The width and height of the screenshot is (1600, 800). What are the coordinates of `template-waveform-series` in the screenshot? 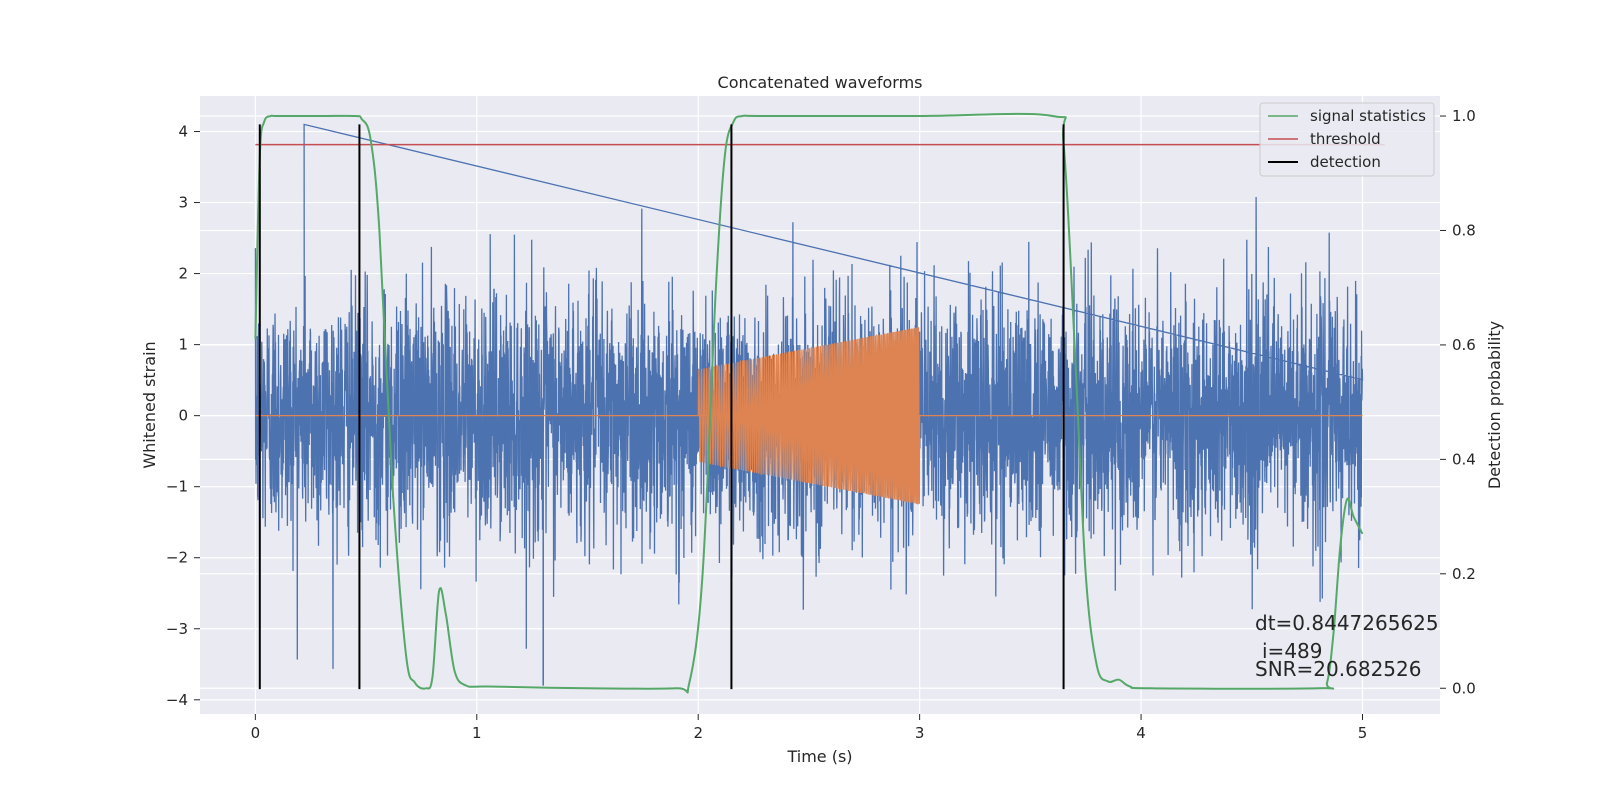 It's located at (809, 416).